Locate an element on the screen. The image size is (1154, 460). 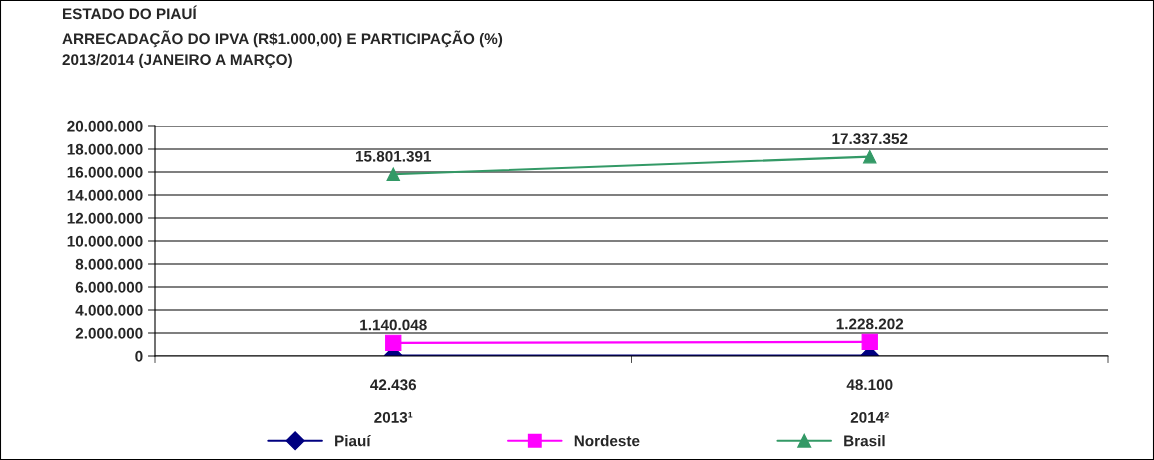
y-tick-label: 20.000.000 is located at coordinates (105, 126).